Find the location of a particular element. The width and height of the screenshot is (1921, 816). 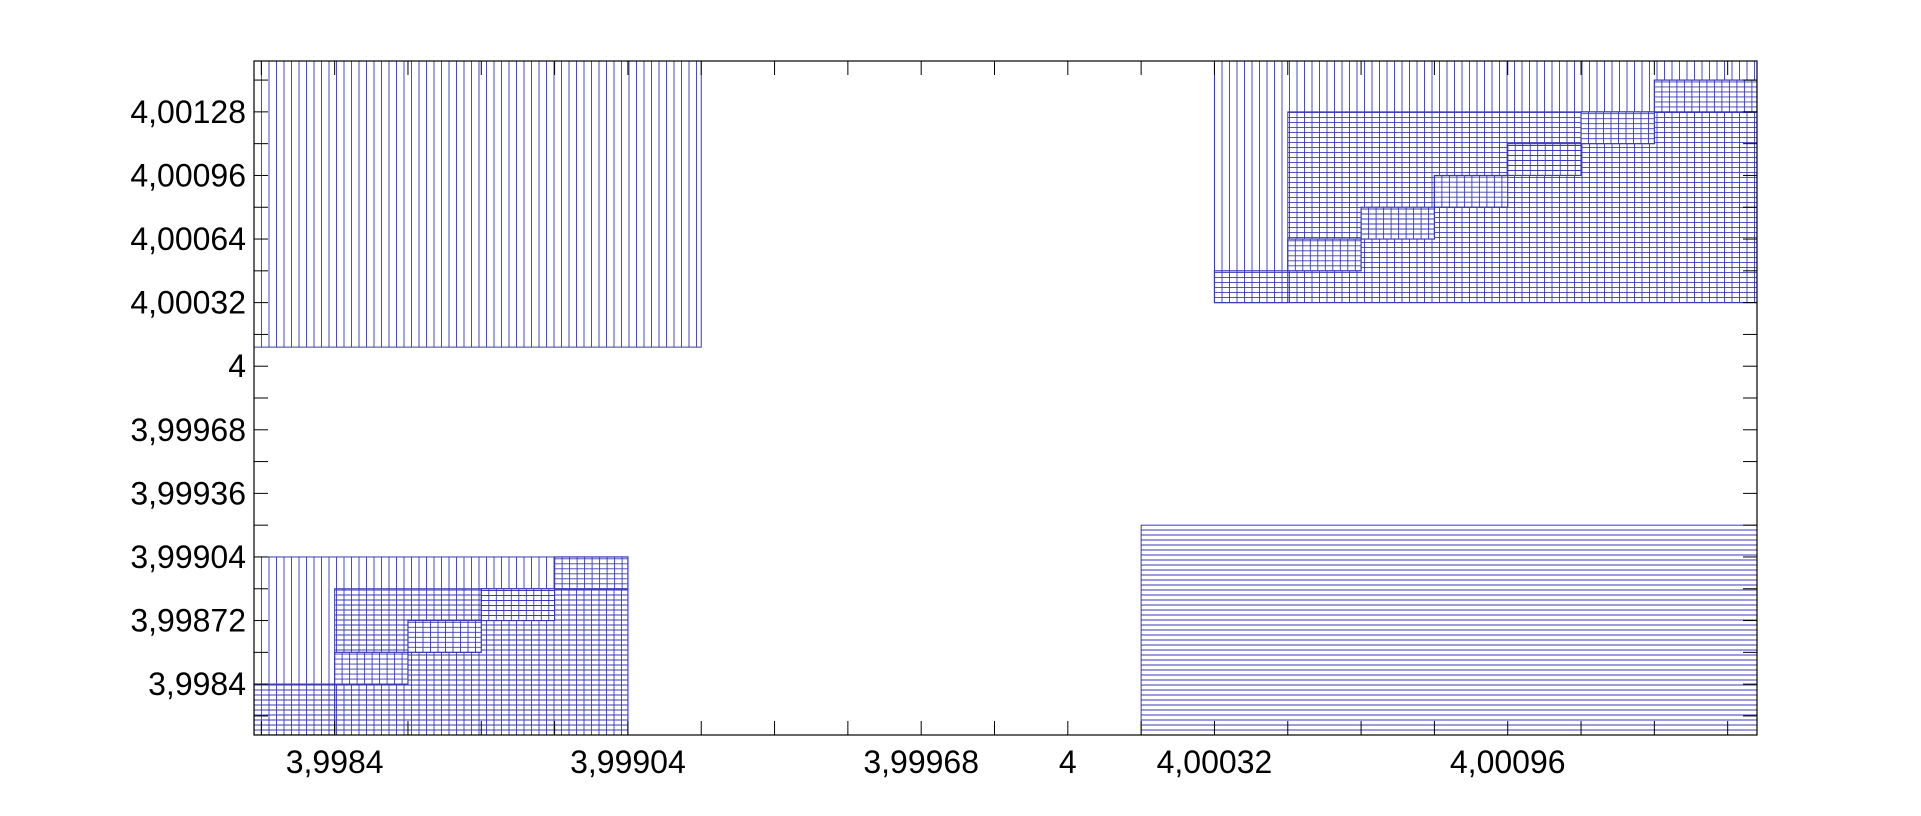

x-tick-label: 4,00032 is located at coordinates (1215, 762).